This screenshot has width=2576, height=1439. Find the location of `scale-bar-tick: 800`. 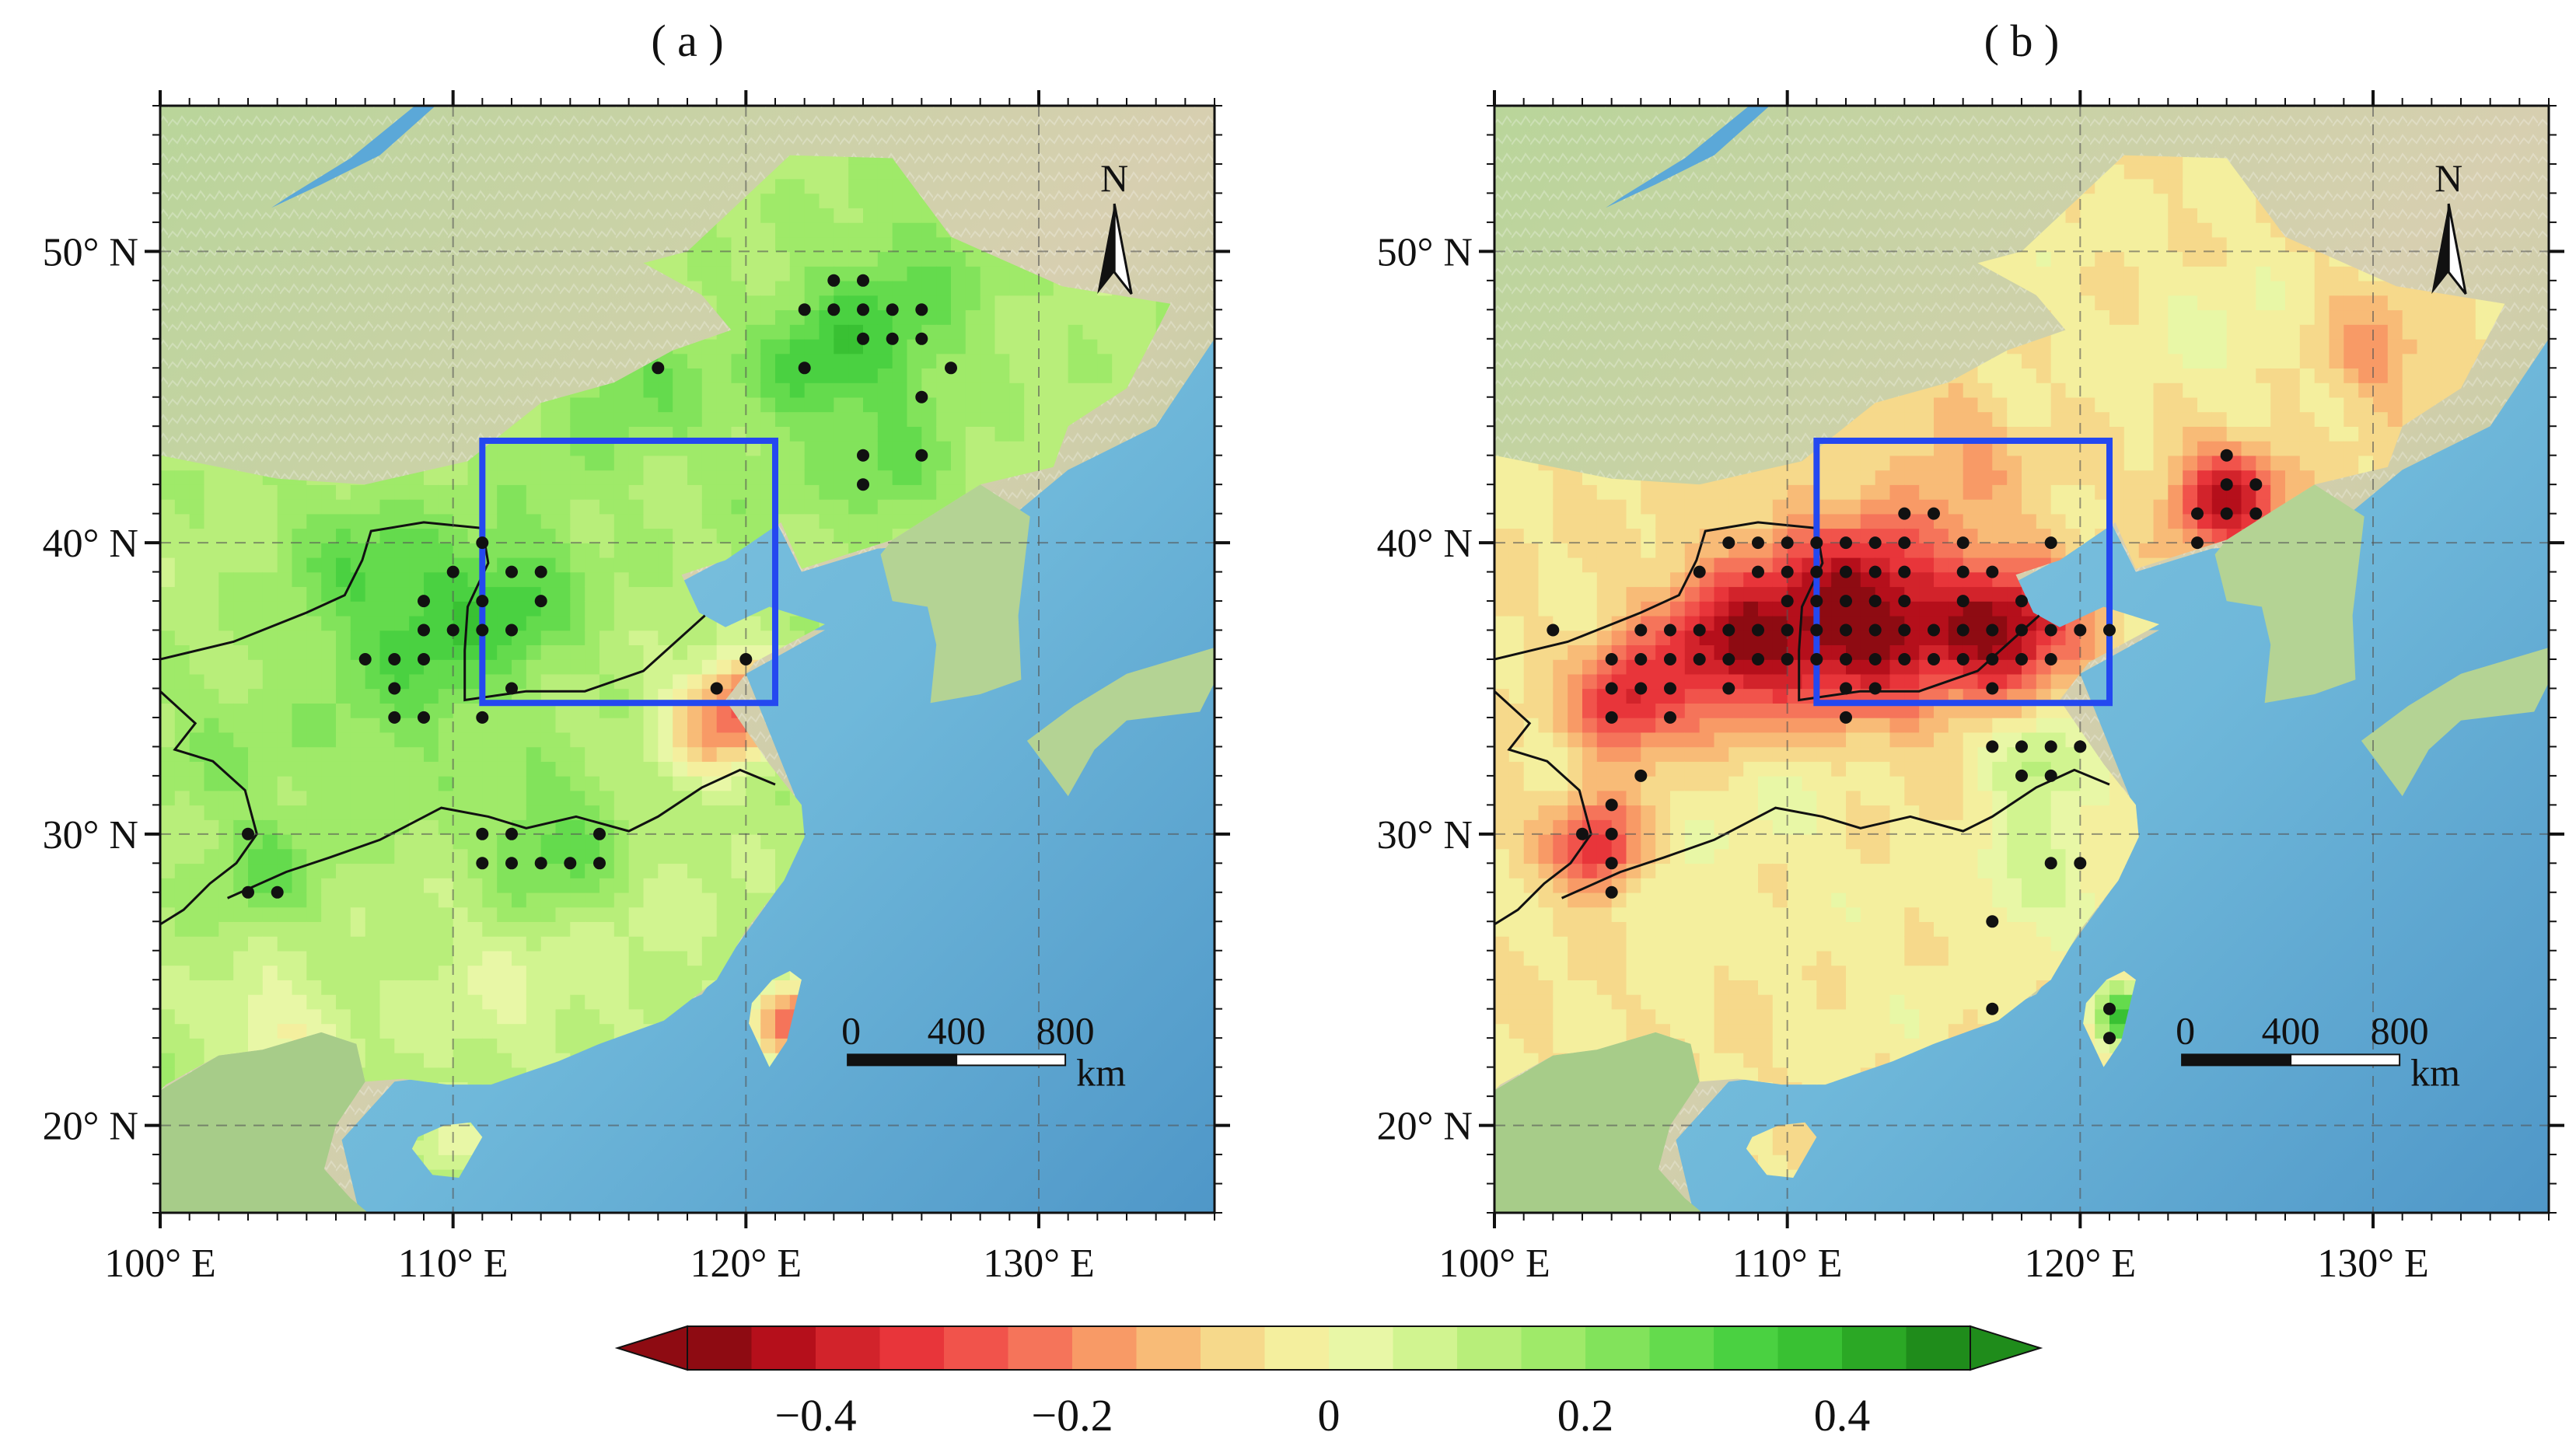

scale-bar-tick: 800 is located at coordinates (1065, 1030).